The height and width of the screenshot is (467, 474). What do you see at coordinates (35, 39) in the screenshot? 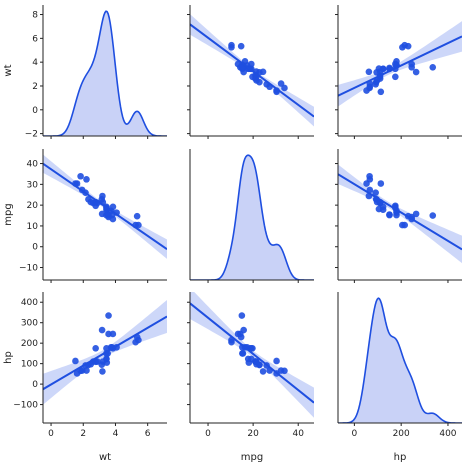
I see `y-tick-label: 6` at bounding box center [35, 39].